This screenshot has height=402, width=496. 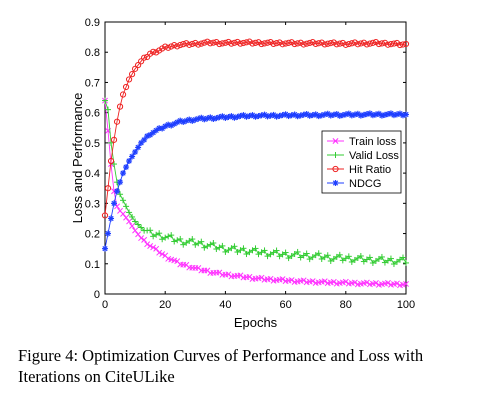 What do you see at coordinates (225, 305) in the screenshot?
I see `x-tick-label: 40` at bounding box center [225, 305].